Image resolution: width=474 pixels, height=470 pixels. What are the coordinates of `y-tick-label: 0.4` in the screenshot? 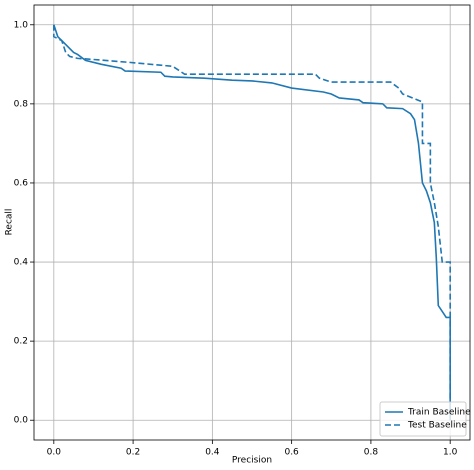 It's located at (21, 263).